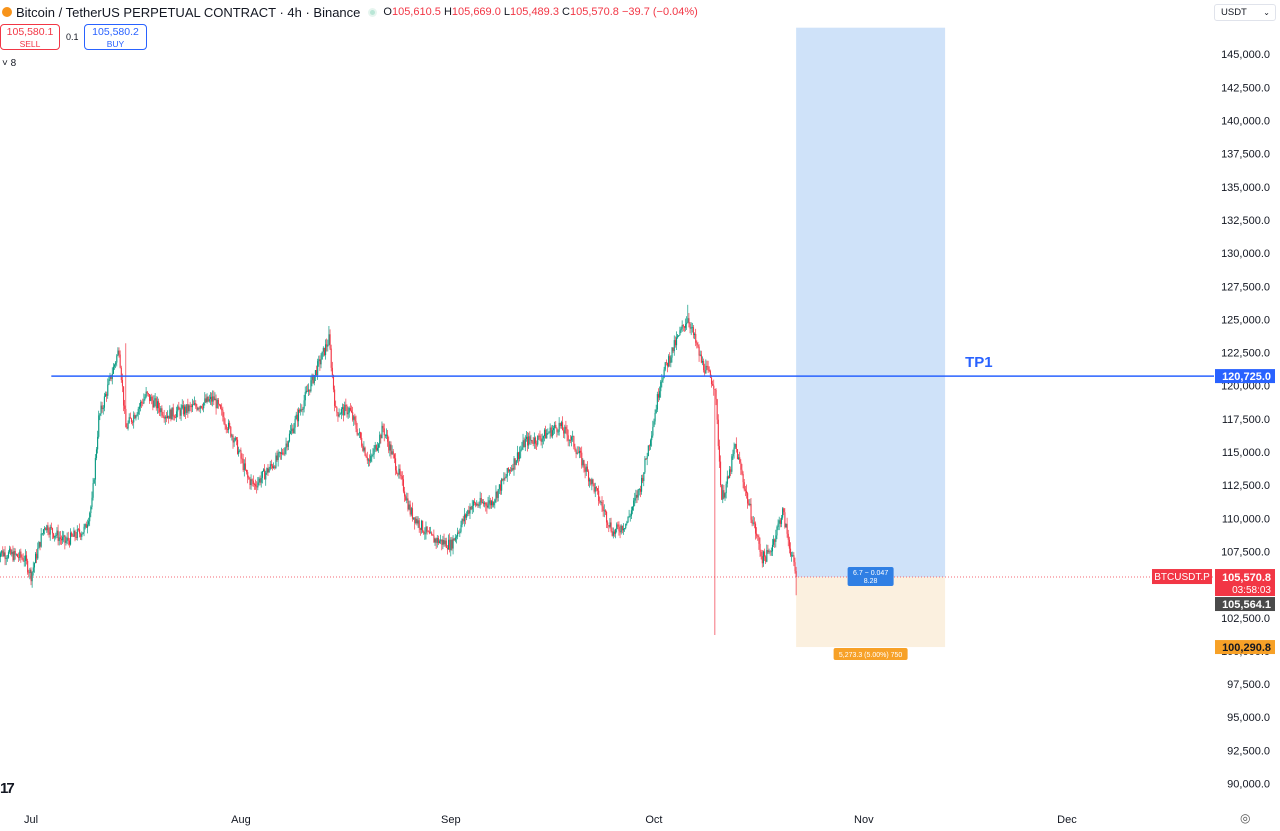  What do you see at coordinates (115, 37) in the screenshot?
I see `buy-button: 105,580.2 BUY` at bounding box center [115, 37].